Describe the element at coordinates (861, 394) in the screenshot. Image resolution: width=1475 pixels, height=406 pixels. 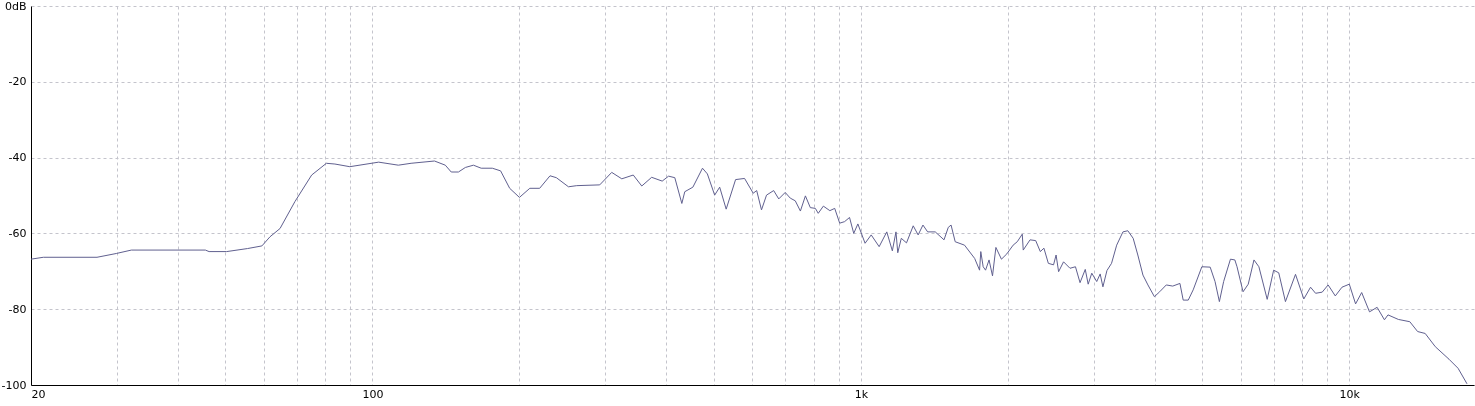
I see `x-tick-label: 1k` at that location.